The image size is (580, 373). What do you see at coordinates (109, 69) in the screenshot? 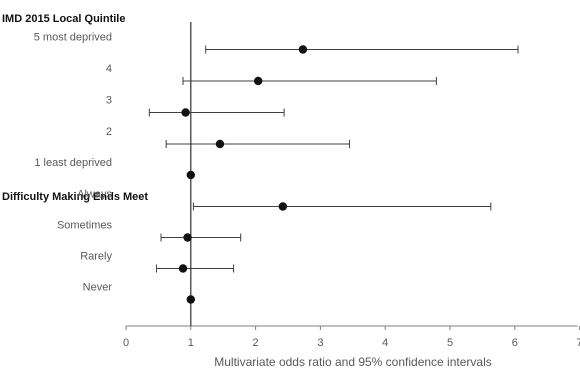
I see `row-label: 4` at bounding box center [109, 69].